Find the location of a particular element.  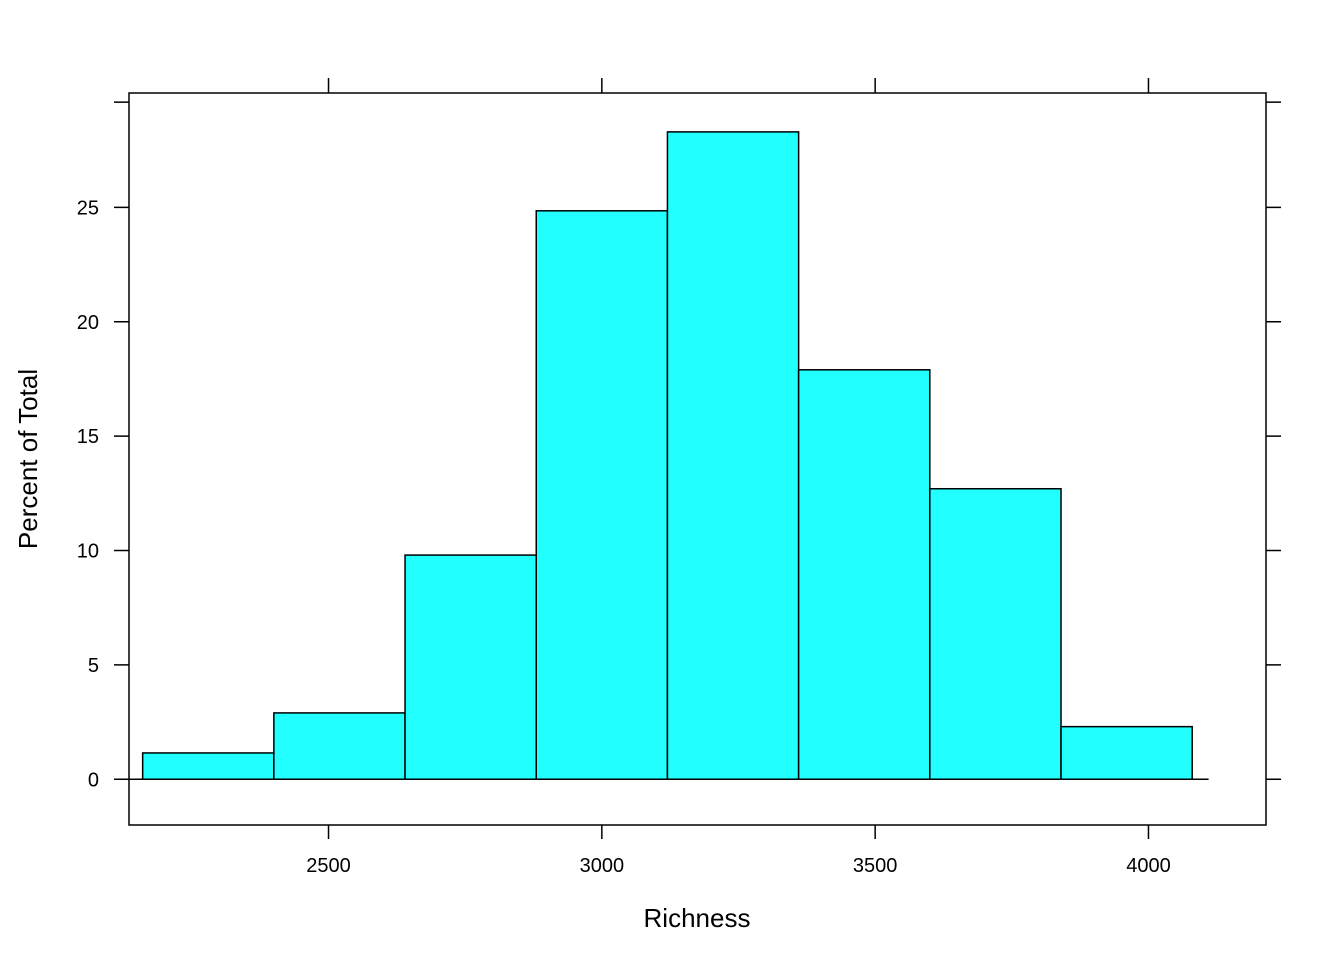

y-tick-label: 15 is located at coordinates (88, 437).